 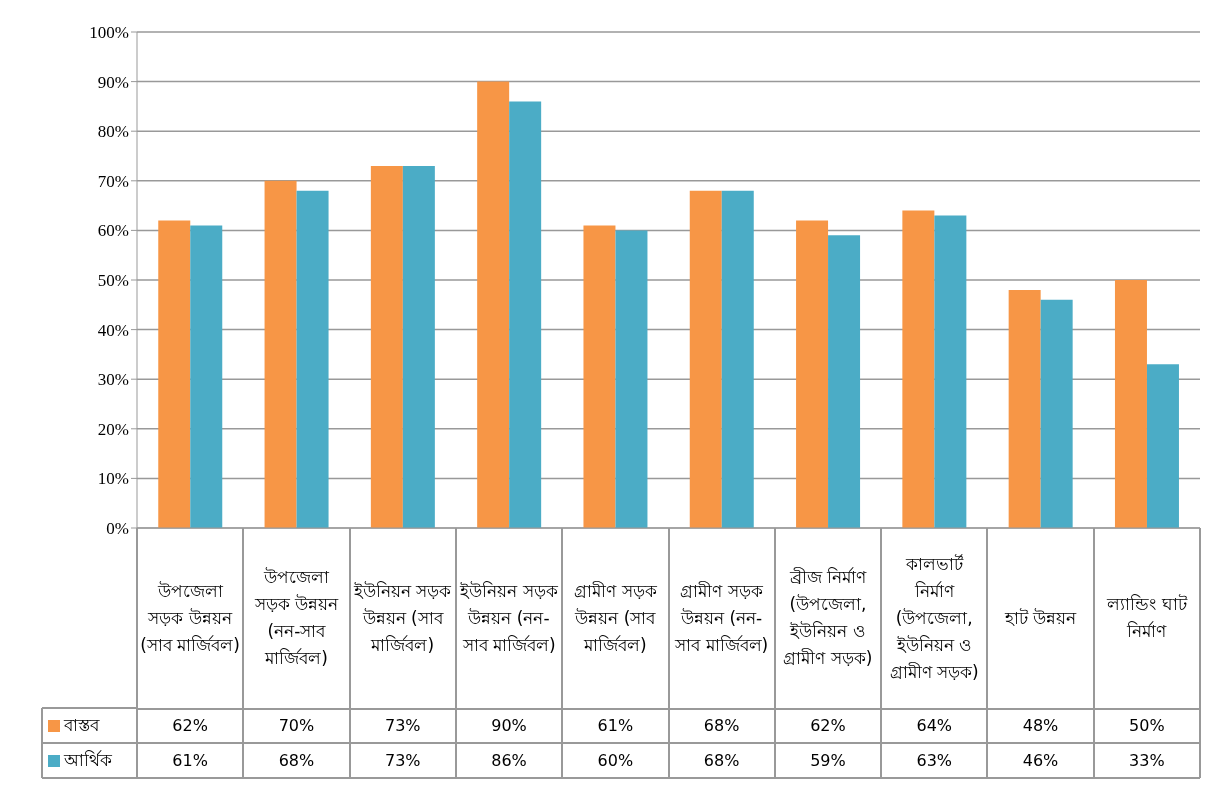 I want to click on data-label: 48%, so click(x=1040, y=725).